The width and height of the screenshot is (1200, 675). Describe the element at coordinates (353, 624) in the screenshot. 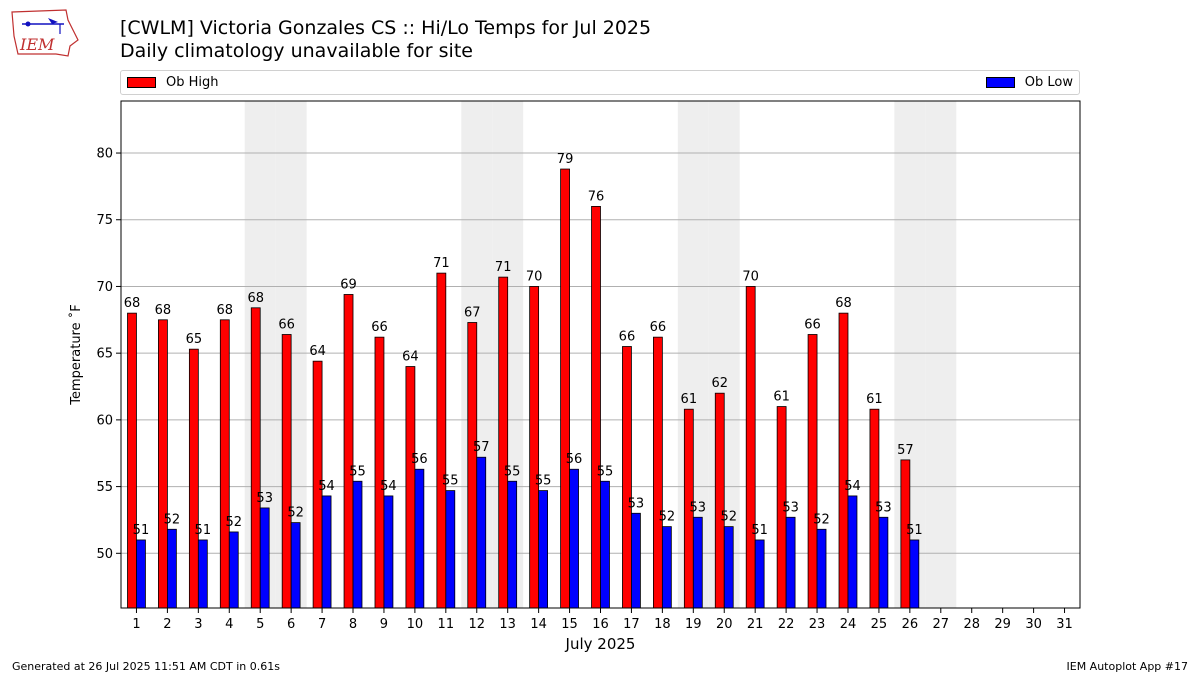

I see `x-tick-label: 8` at that location.